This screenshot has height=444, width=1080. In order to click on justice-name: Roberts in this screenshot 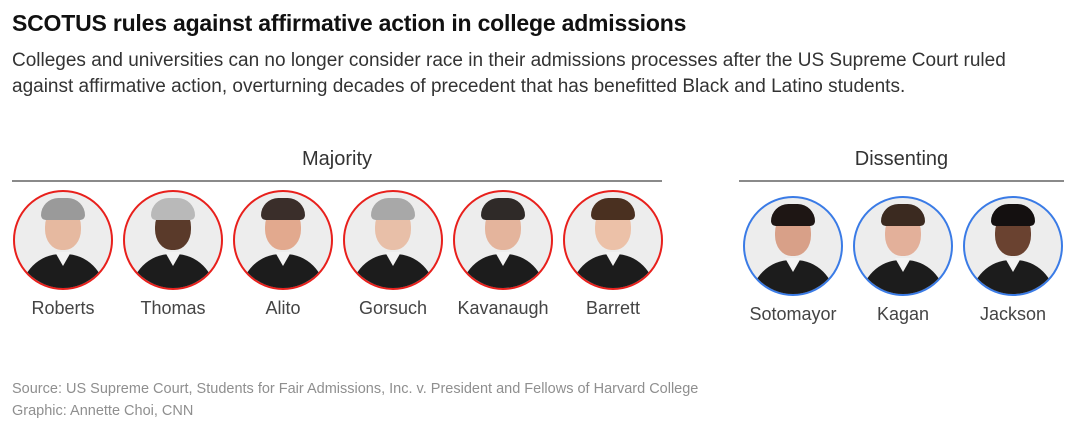, I will do `click(63, 308)`.